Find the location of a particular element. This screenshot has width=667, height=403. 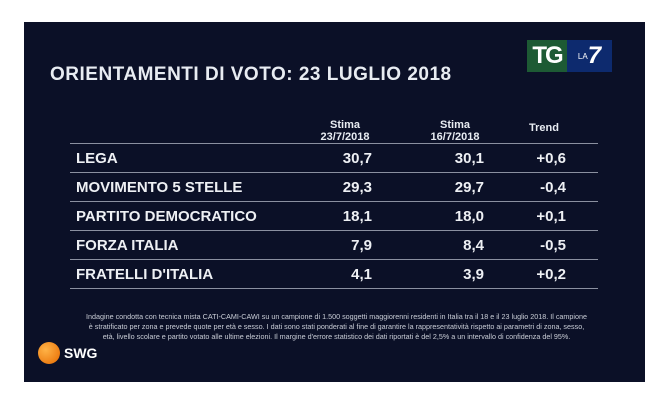

cell-party: MOVIMENTO 5 STELLE is located at coordinates (159, 187).